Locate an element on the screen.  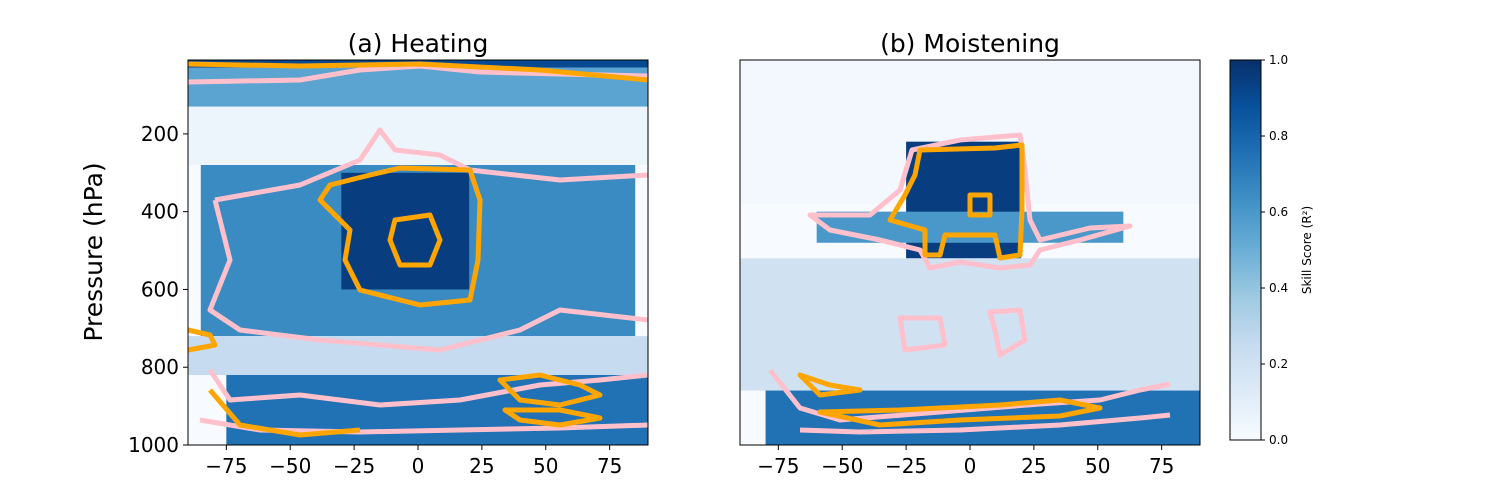
contour-orange-top is located at coordinates (418, 72).